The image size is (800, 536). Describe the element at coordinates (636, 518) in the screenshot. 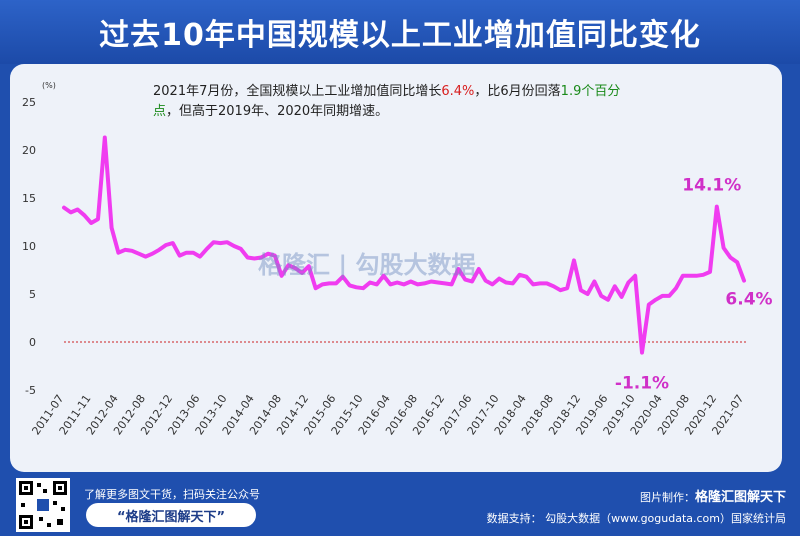

I see `footer-source: 数据支持： 勾股大数据（www.gogudata.com）国家统计局` at that location.